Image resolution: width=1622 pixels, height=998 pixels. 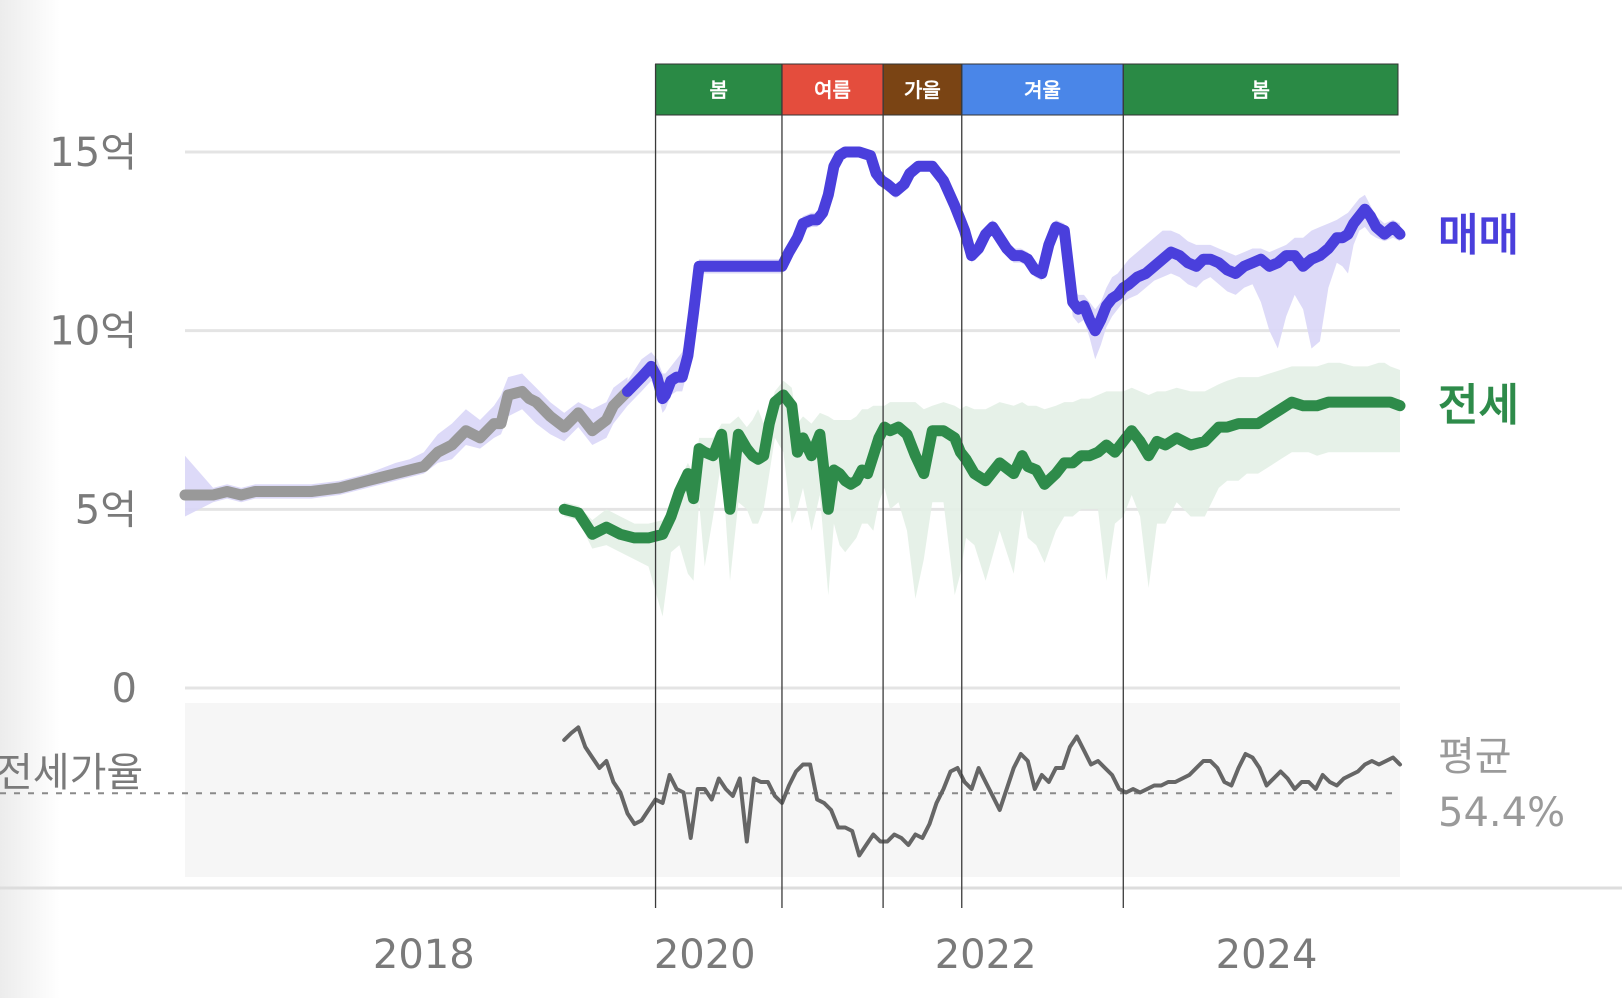 What do you see at coordinates (1267, 955) in the screenshot?
I see `x-tick-label: 2024` at bounding box center [1267, 955].